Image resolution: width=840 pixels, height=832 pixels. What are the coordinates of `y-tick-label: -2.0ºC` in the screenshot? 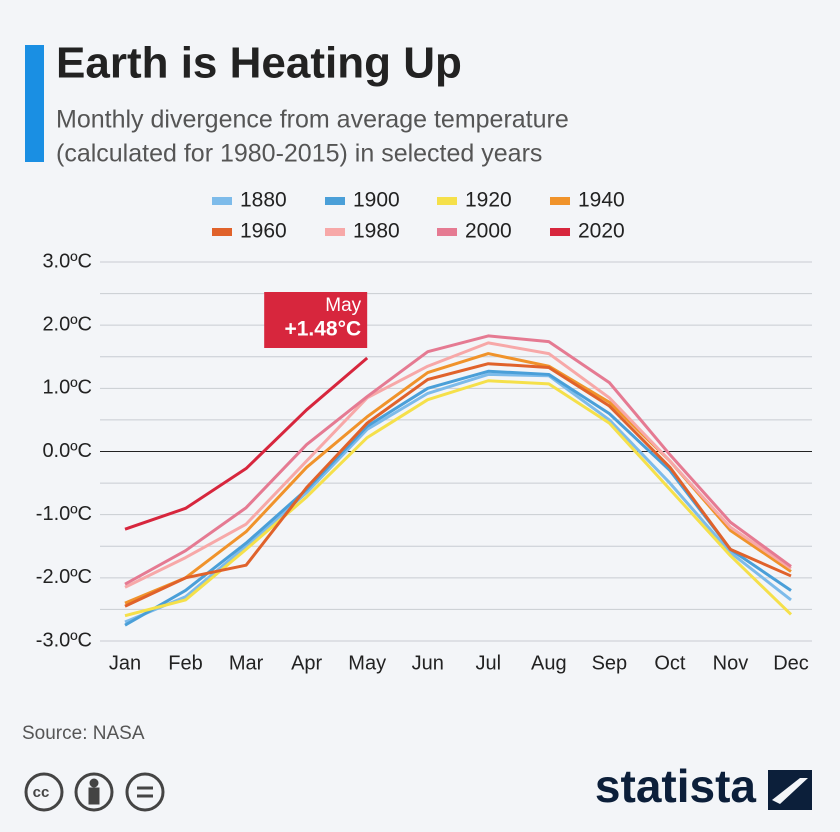 It's located at (64, 577).